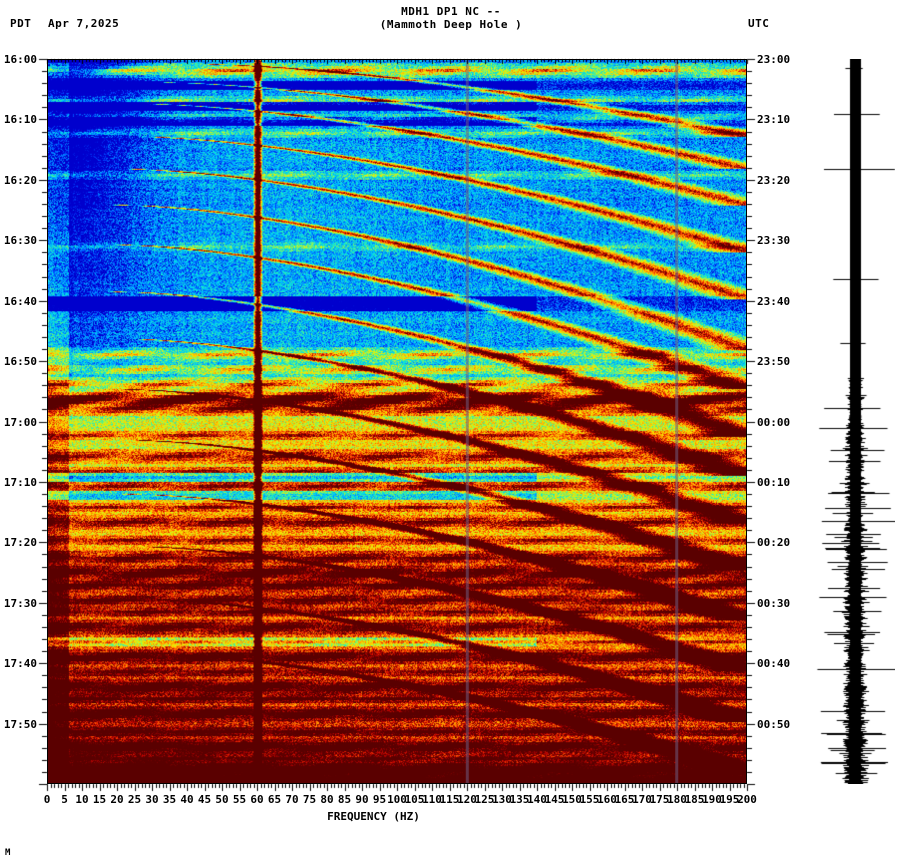  What do you see at coordinates (239, 799) in the screenshot?
I see `frequency-tick-label: 55` at bounding box center [239, 799].